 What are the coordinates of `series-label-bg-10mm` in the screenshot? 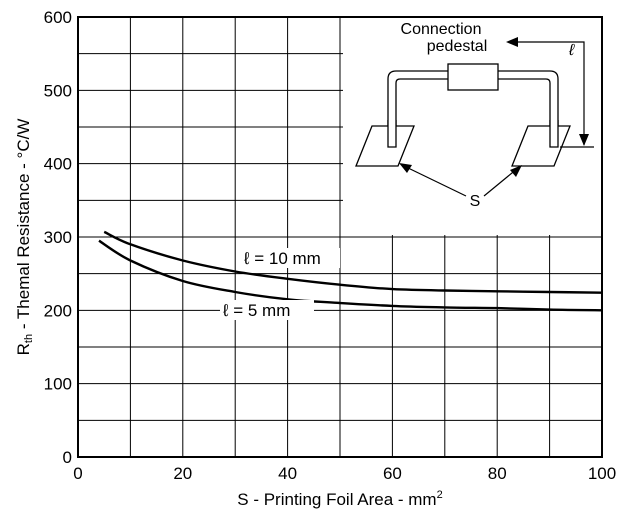 It's located at (290, 258).